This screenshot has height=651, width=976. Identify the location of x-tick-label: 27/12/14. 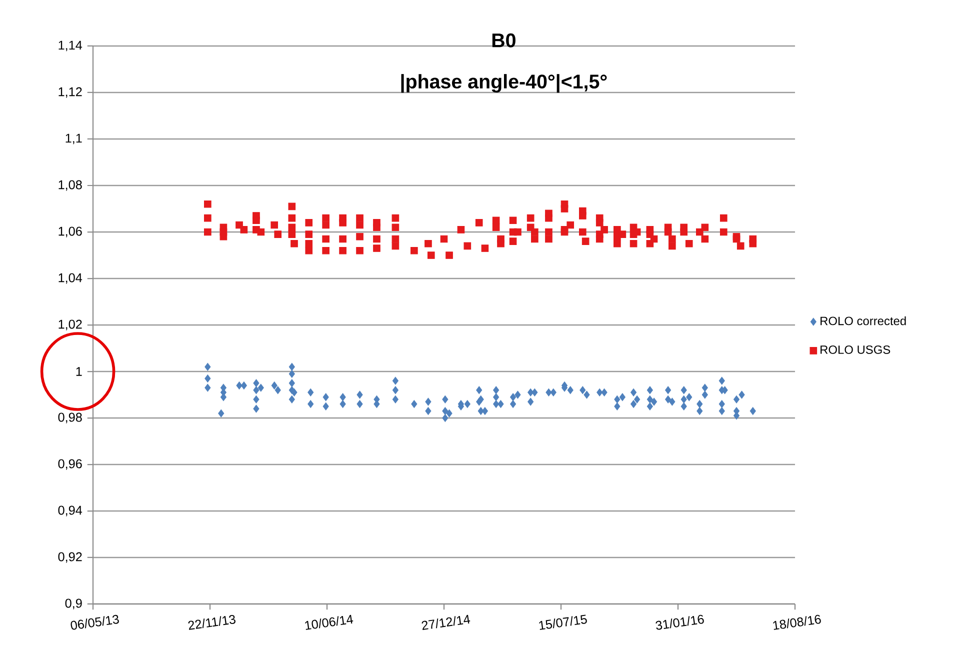
(446, 622).